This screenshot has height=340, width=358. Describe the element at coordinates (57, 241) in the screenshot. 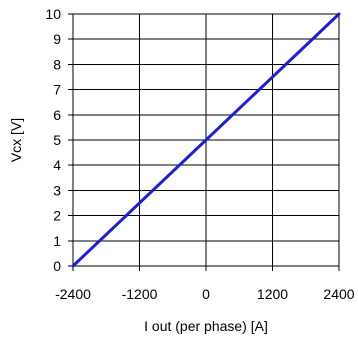

I see `y-tick-label: 1` at that location.